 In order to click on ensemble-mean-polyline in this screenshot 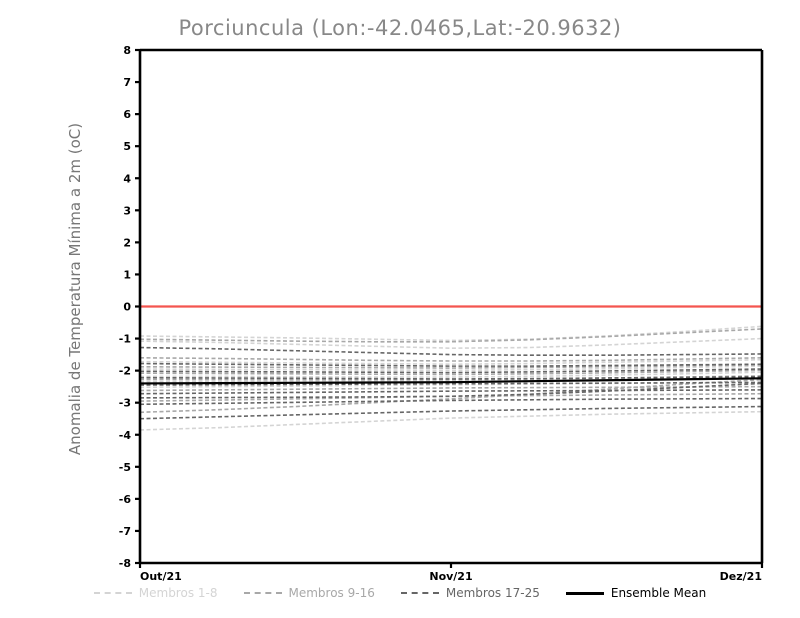, I will do `click(451, 381)`.